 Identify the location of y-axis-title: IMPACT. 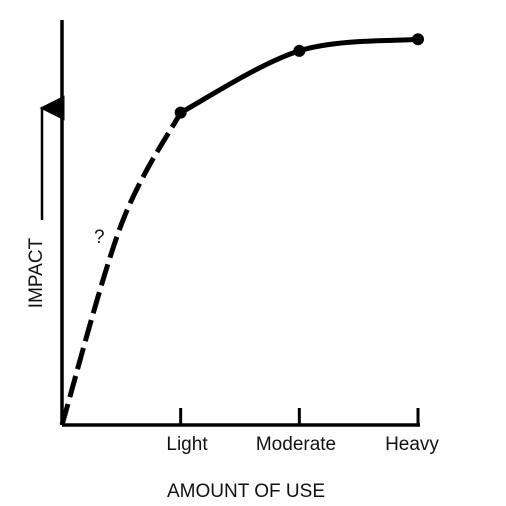
(36, 272).